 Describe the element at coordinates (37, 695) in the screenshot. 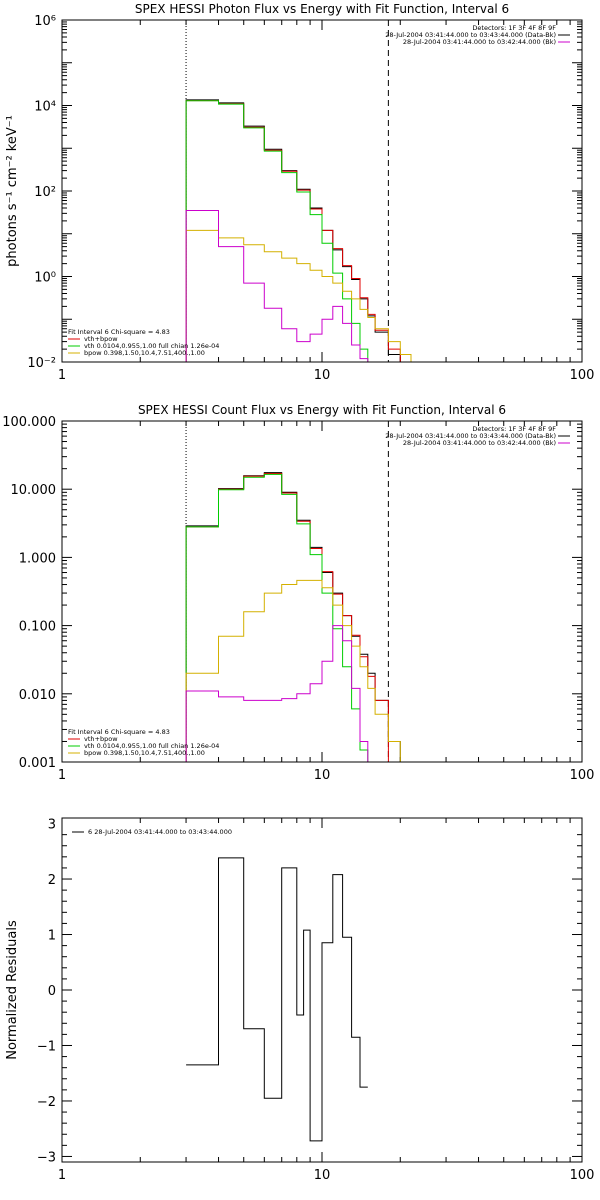

I see `y-tick-label: 0.010` at that location.